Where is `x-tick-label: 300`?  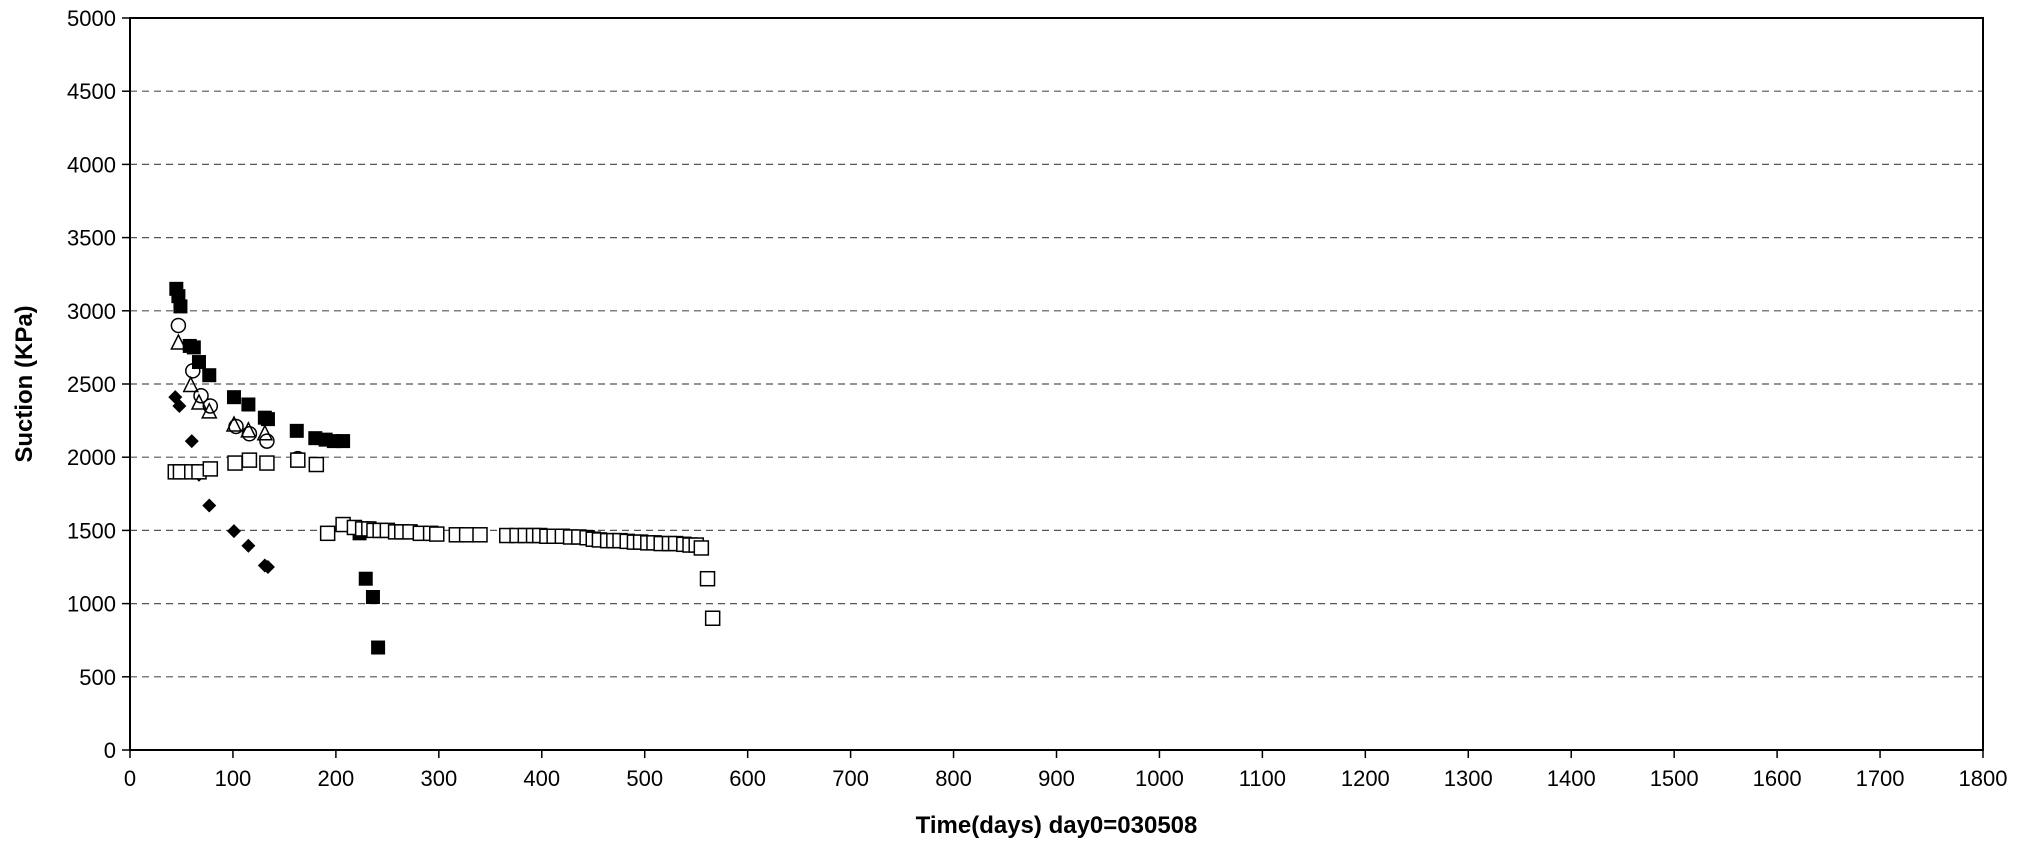 x-tick-label: 300 is located at coordinates (438, 778).